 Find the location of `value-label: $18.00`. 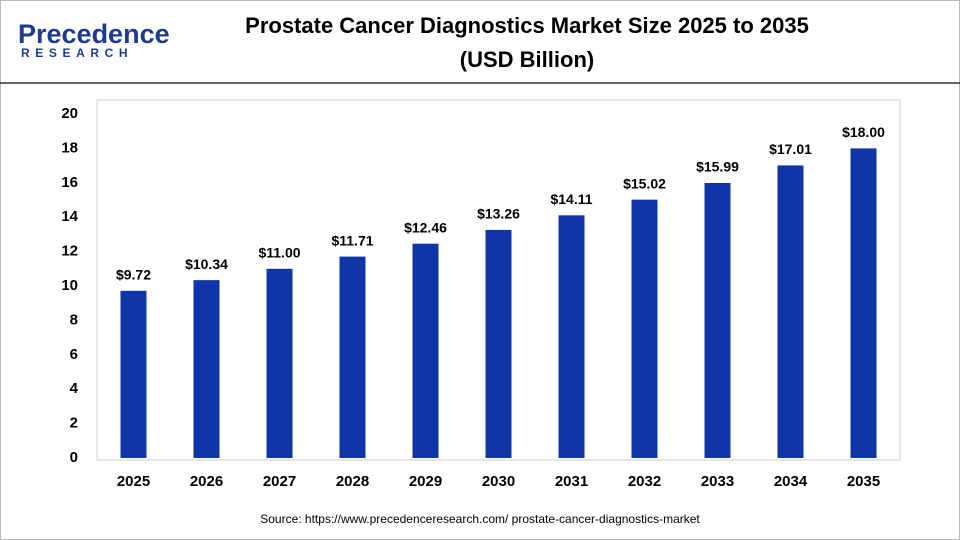

value-label: $18.00 is located at coordinates (863, 132).